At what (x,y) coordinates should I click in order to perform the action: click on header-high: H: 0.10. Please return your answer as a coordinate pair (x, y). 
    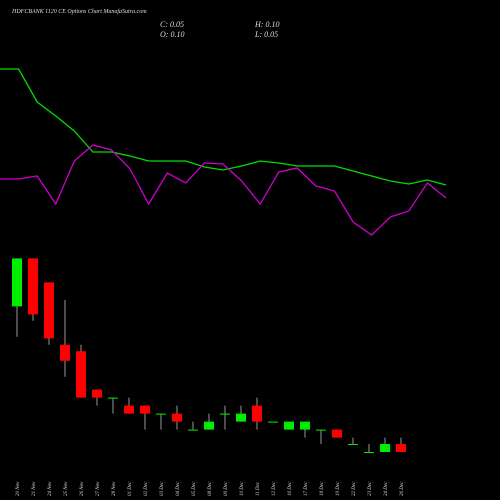
    Looking at the image, I should click on (266, 24).